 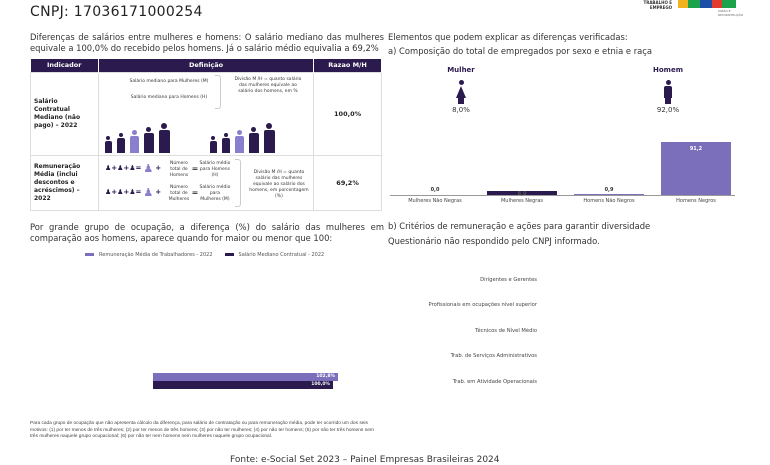 What do you see at coordinates (696, 149) in the screenshot?
I see `vbar-value: 91,2` at bounding box center [696, 149].